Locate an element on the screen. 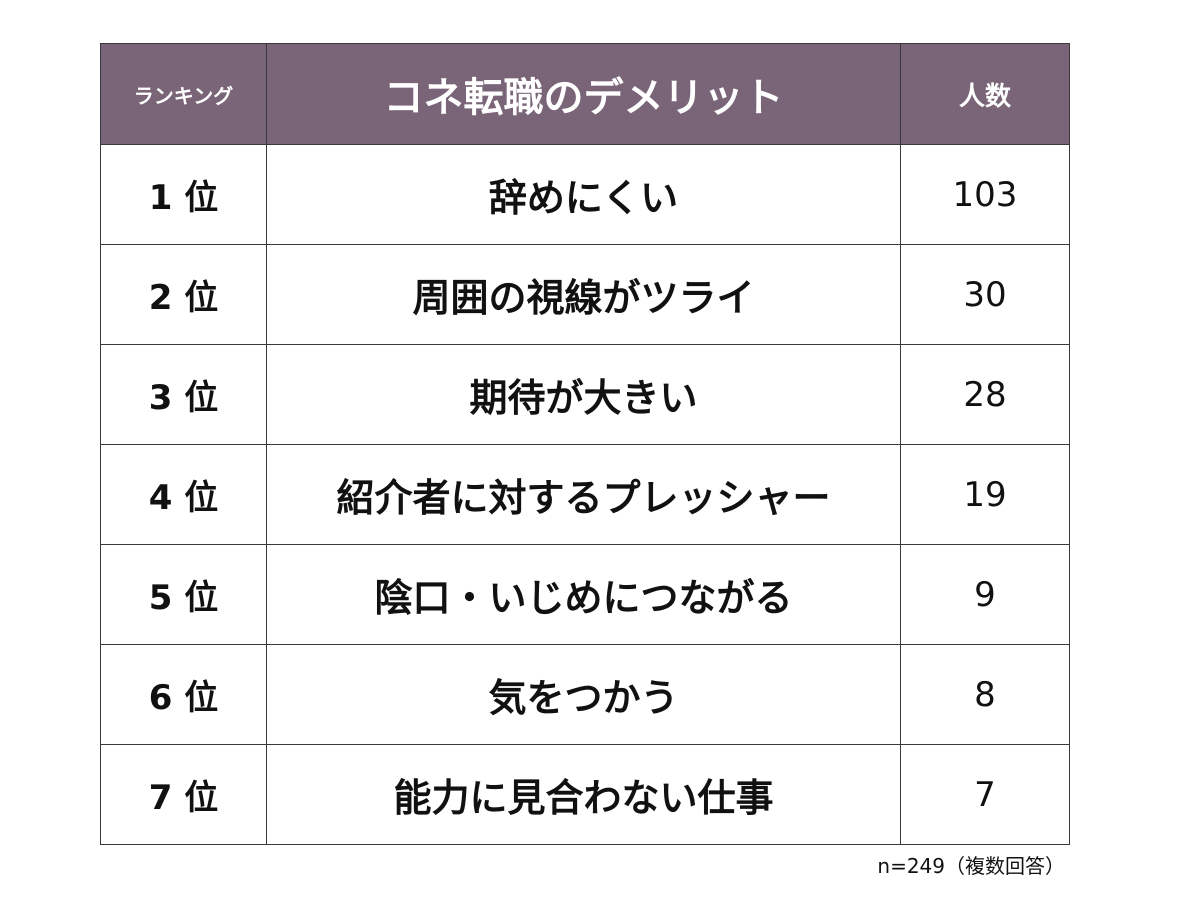 The height and width of the screenshot is (908, 1200). count-cell: 103 is located at coordinates (985, 194).